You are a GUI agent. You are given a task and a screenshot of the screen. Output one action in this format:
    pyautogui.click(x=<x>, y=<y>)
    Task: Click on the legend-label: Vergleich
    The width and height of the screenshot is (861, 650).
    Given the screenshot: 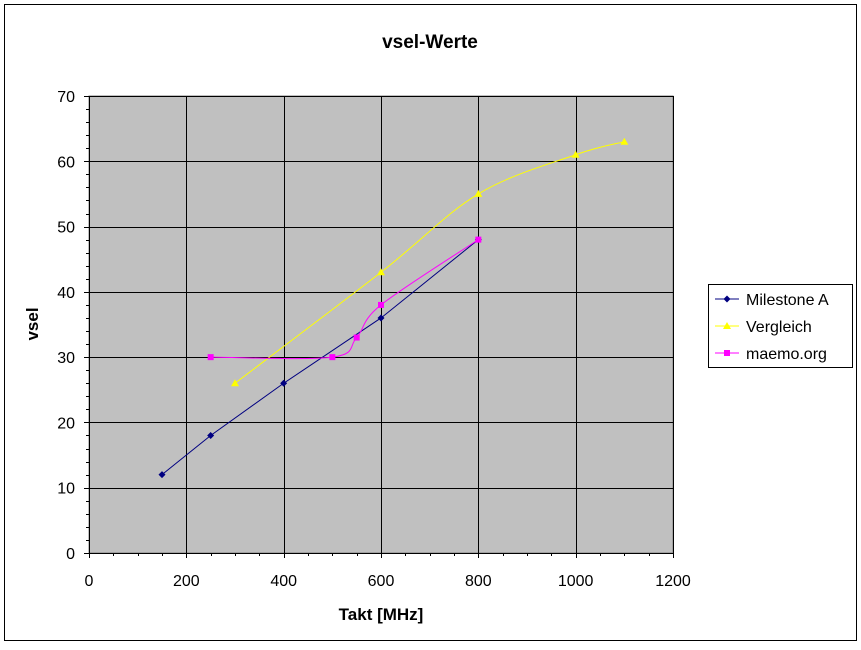 What is the action you would take?
    pyautogui.click(x=779, y=327)
    